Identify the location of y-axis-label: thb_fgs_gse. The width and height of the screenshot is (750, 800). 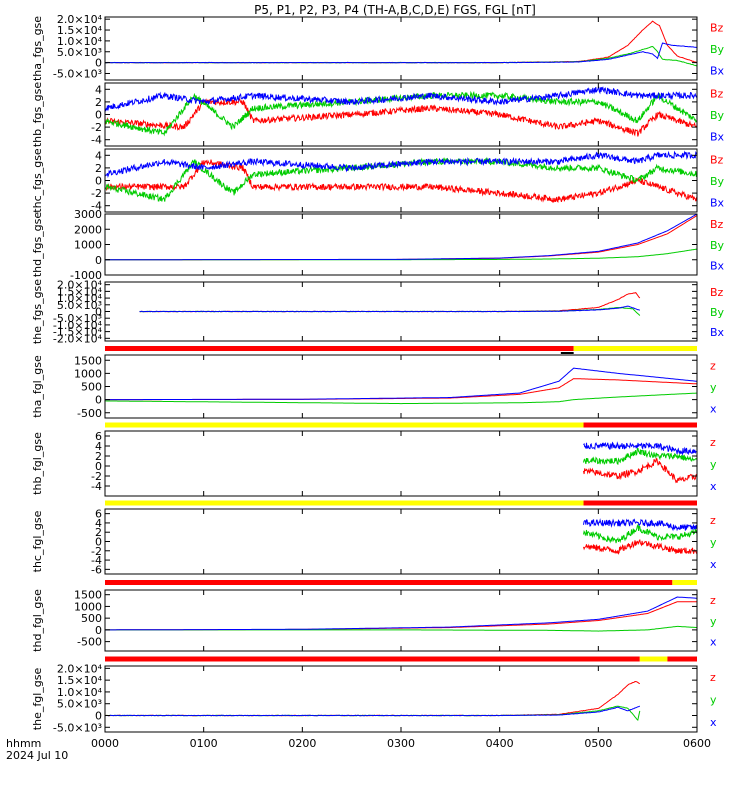
(37, 115).